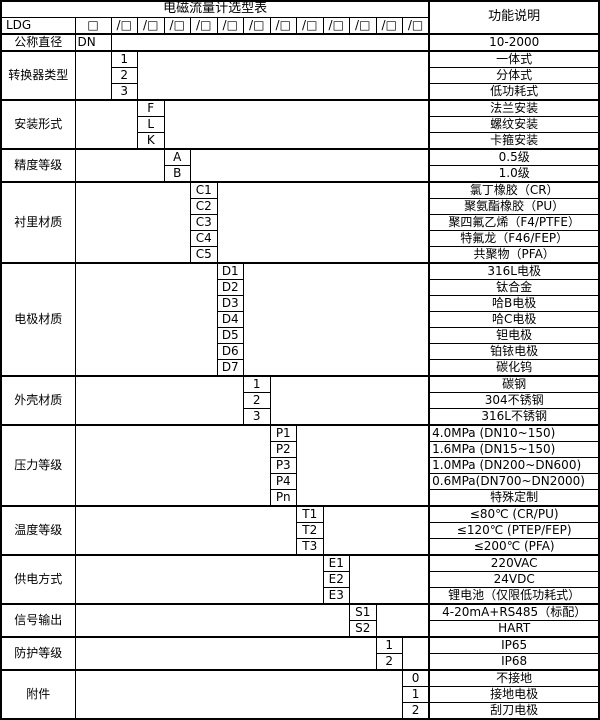 The width and height of the screenshot is (600, 720). I want to click on section-temperature-rating: 温度等级 T1 ≤80℃ (CR/PU), so click(300, 530).